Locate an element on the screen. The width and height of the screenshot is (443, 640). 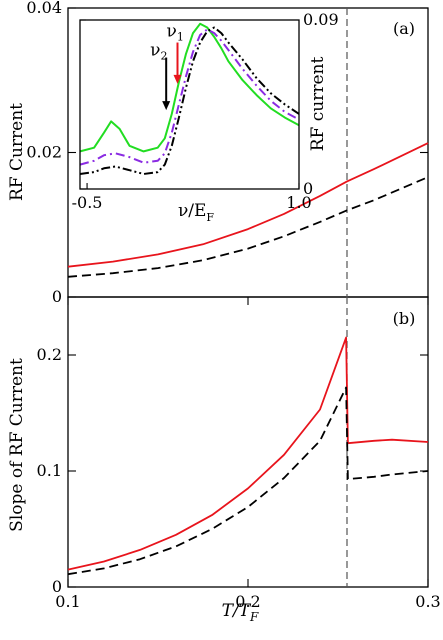
inset-xlabel-sub: F is located at coordinates (210, 217).